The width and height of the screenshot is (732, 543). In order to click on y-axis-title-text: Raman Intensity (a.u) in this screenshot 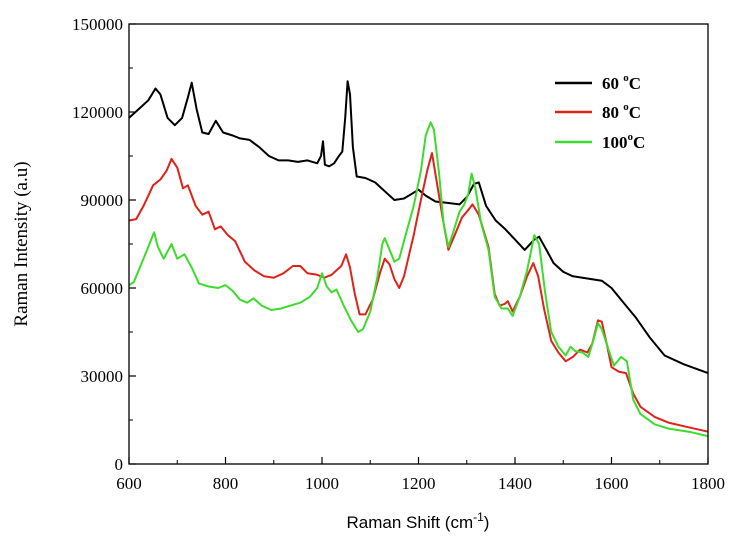, I will do `click(21, 243)`.